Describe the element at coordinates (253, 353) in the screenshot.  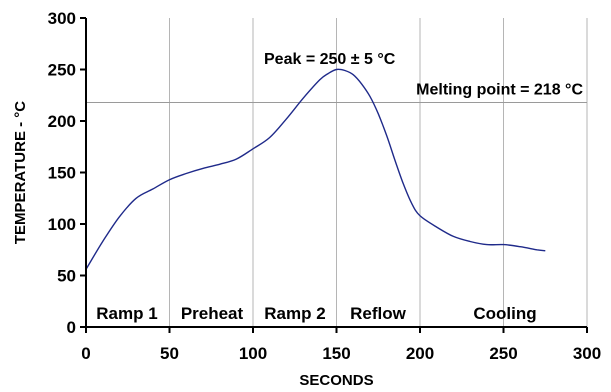
I see `x-tick-label-100: 100` at that location.